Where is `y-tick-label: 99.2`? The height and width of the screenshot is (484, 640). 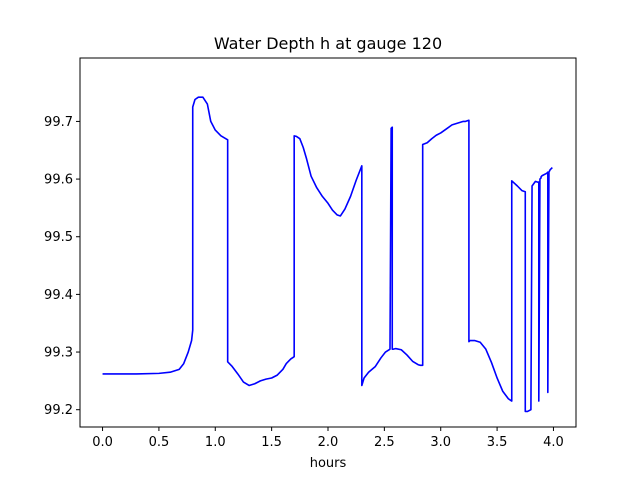
y-tick-label: 99.2 is located at coordinates (58, 410).